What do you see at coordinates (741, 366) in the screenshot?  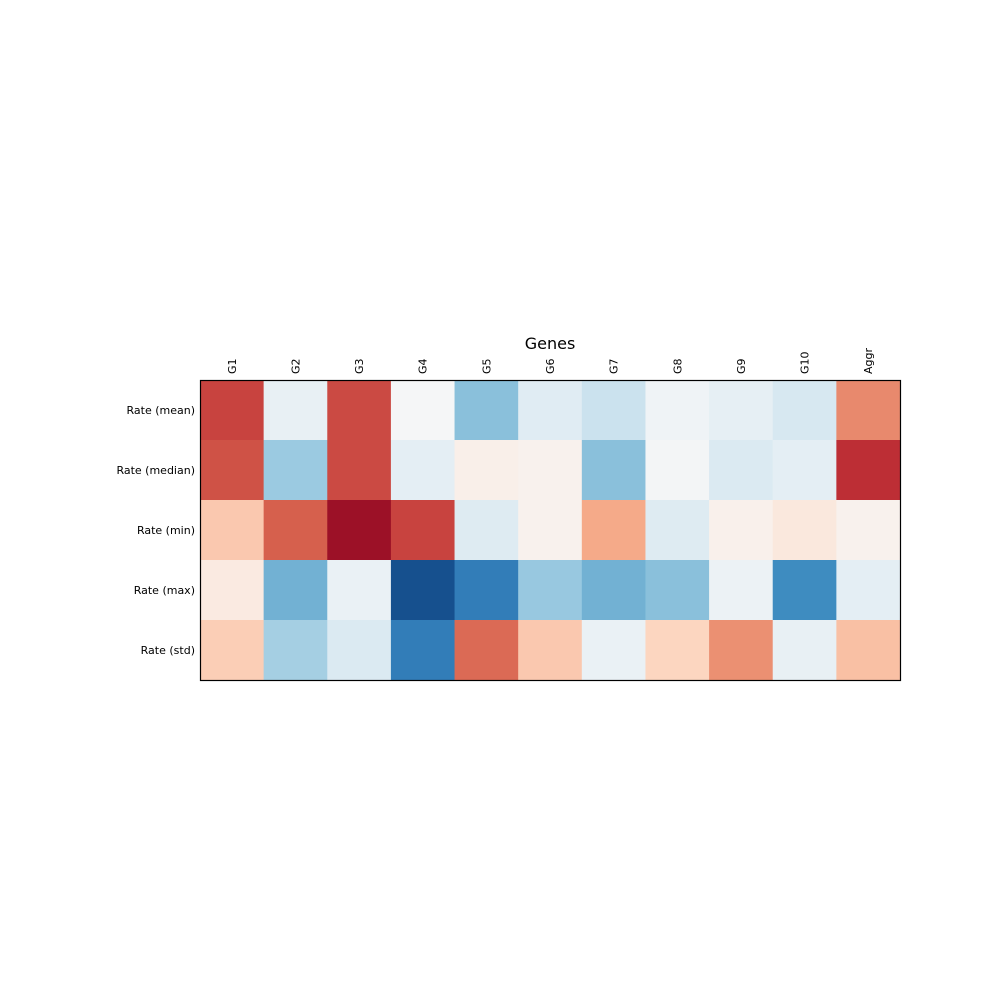 I see `x-tick-label: G9` at bounding box center [741, 366].